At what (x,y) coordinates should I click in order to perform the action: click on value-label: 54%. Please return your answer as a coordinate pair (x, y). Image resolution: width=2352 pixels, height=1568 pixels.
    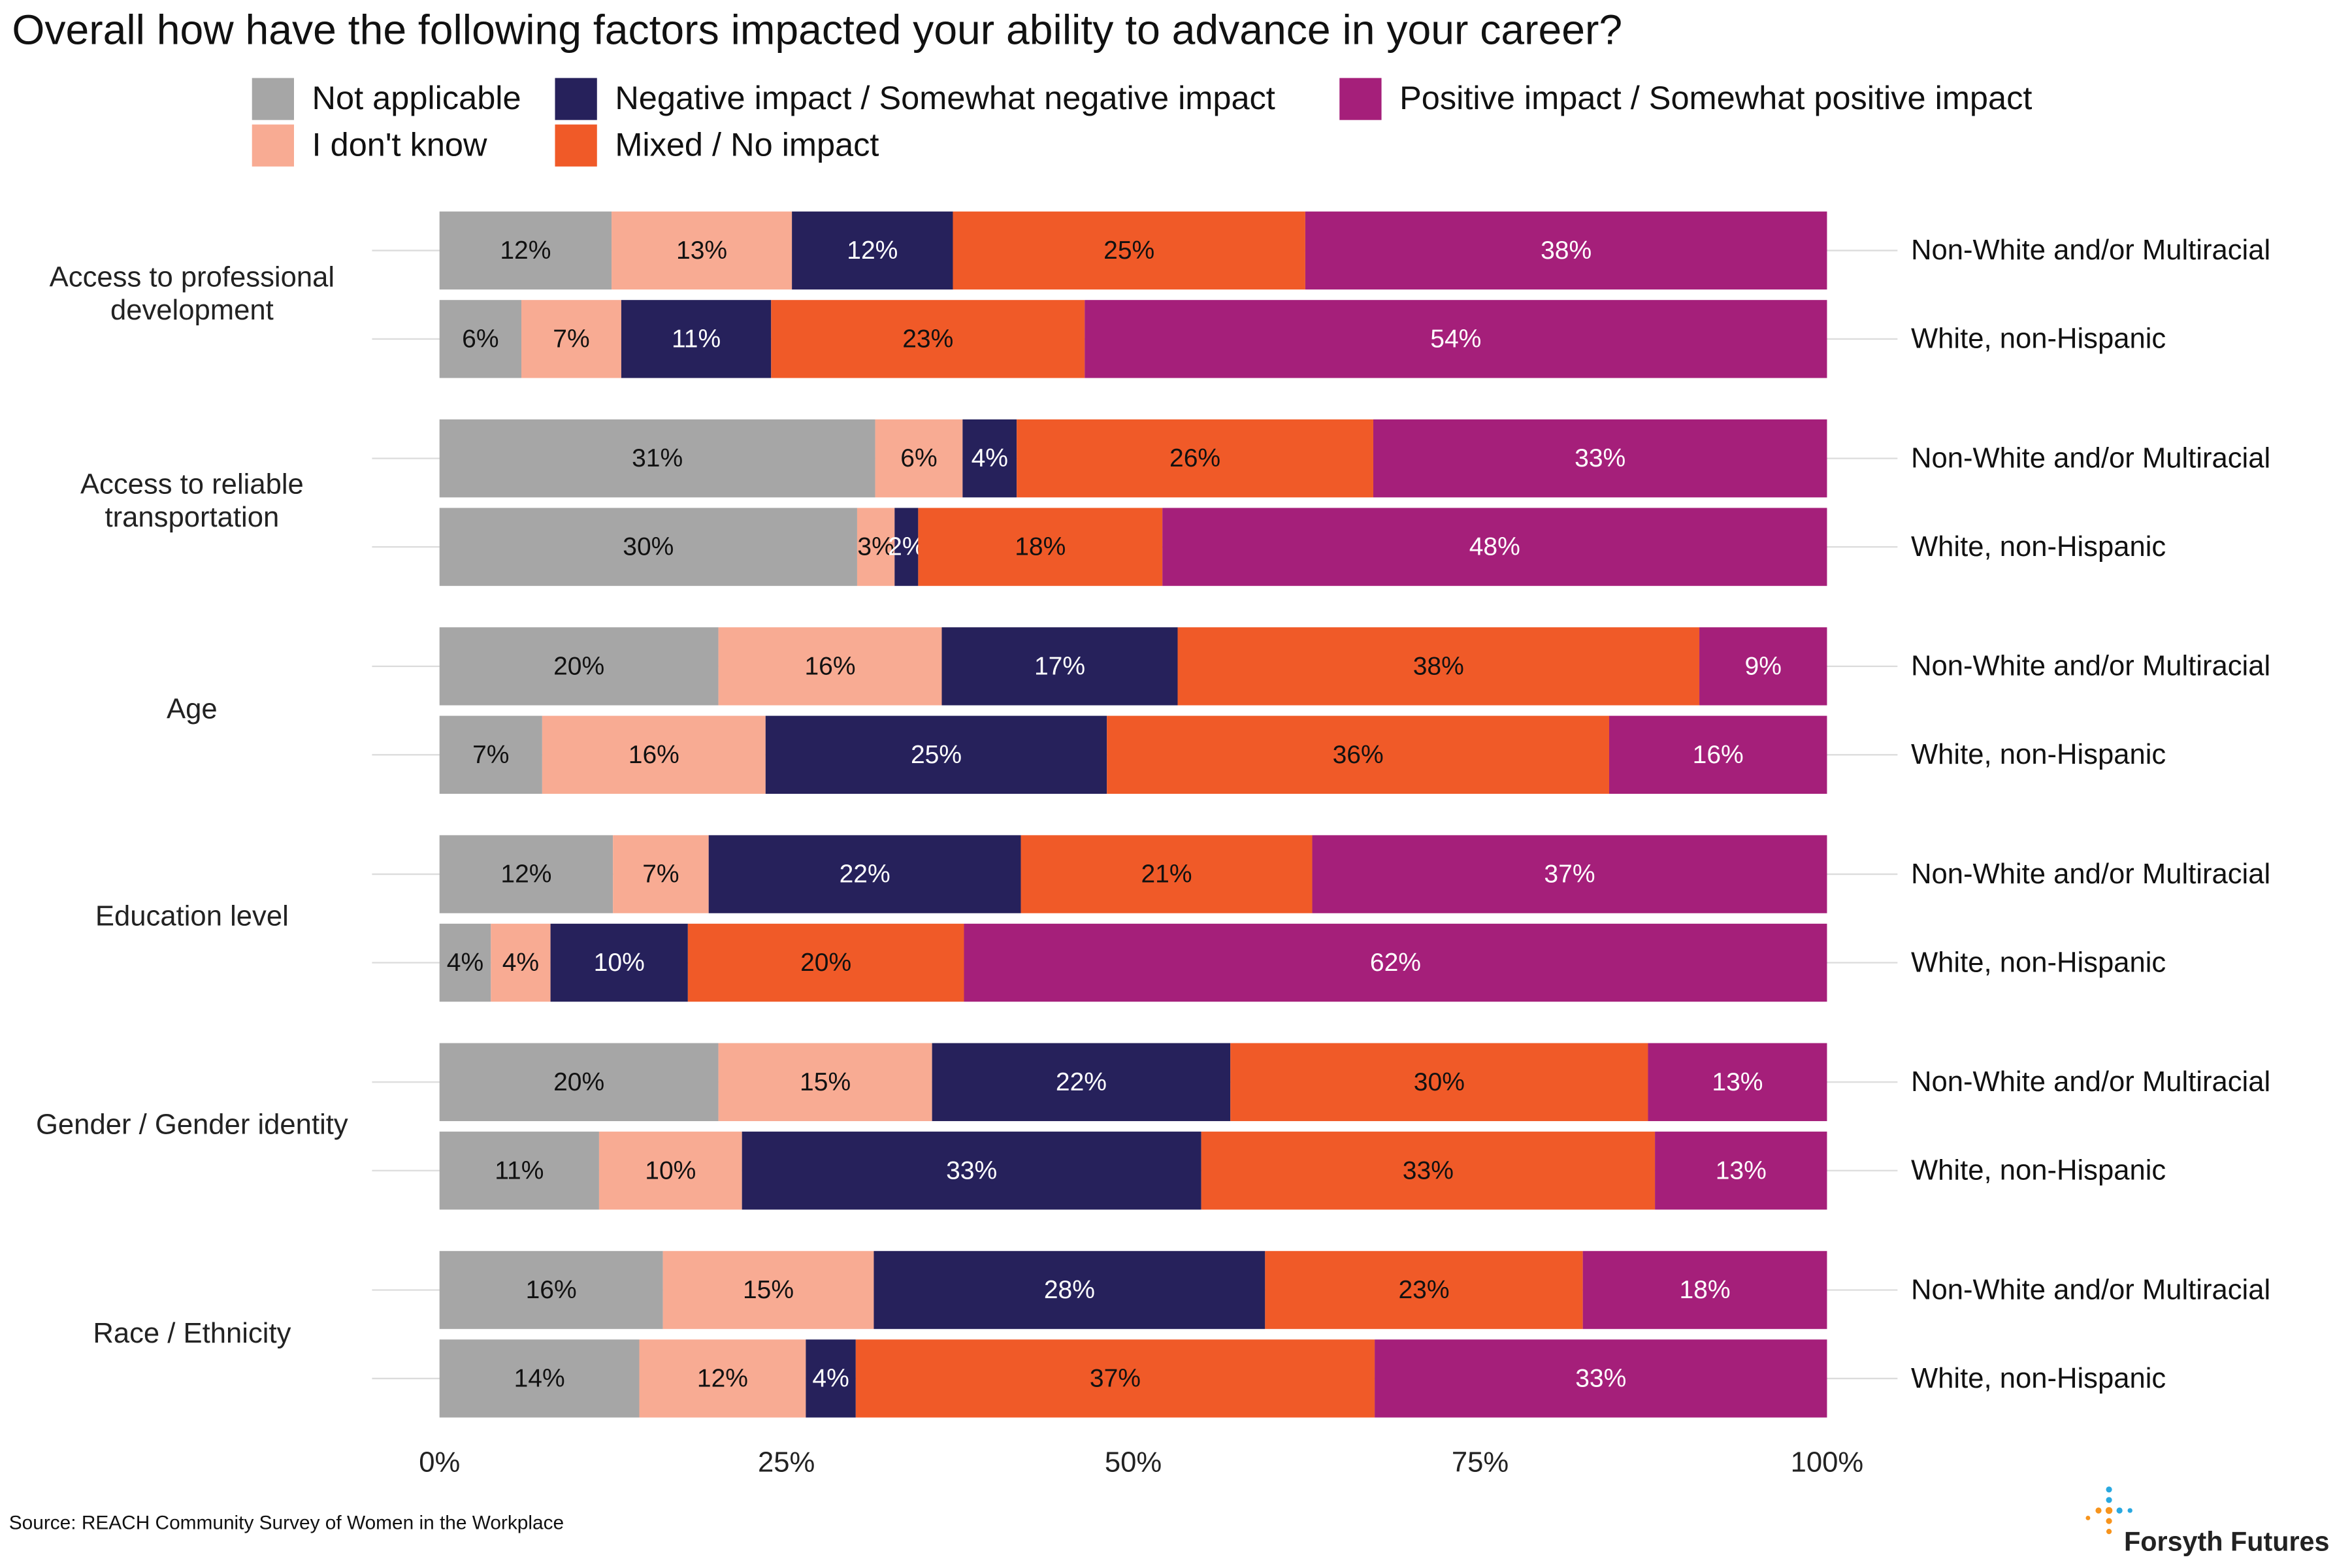
    Looking at the image, I should click on (1455, 339).